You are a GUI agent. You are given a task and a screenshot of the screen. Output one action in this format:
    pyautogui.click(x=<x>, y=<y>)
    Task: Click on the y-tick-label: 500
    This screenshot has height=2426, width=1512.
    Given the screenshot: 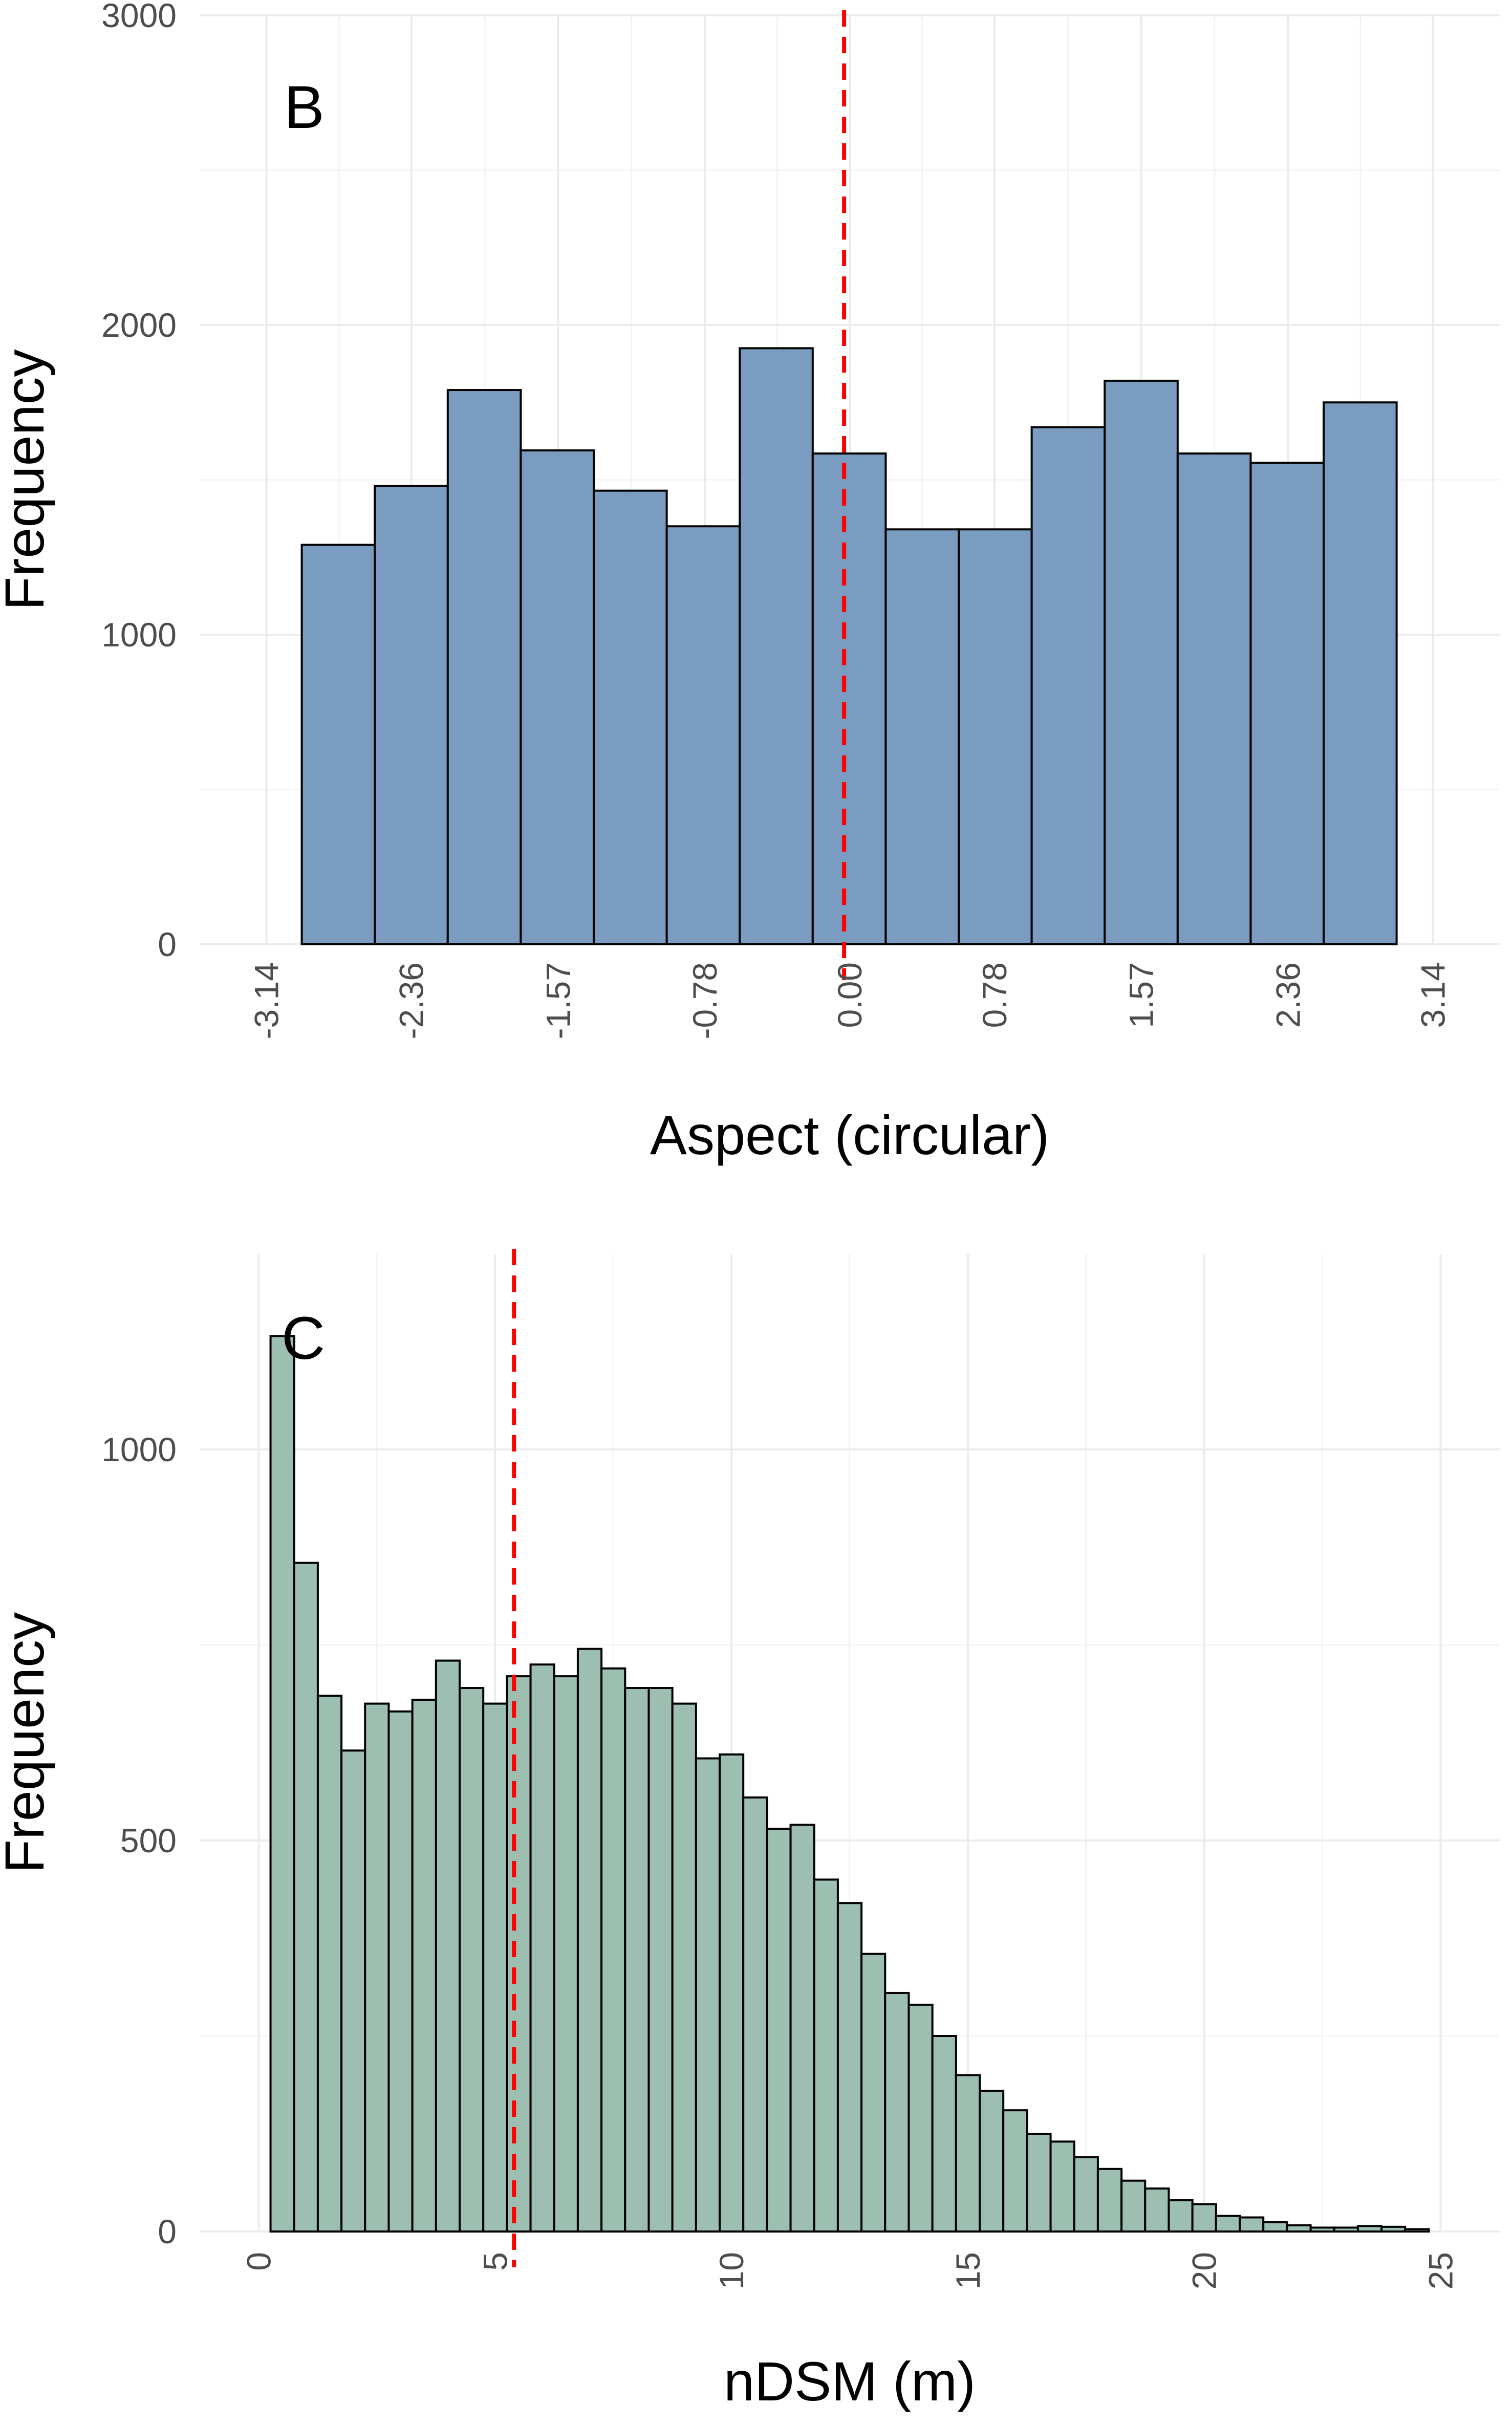 What is the action you would take?
    pyautogui.click(x=148, y=1840)
    